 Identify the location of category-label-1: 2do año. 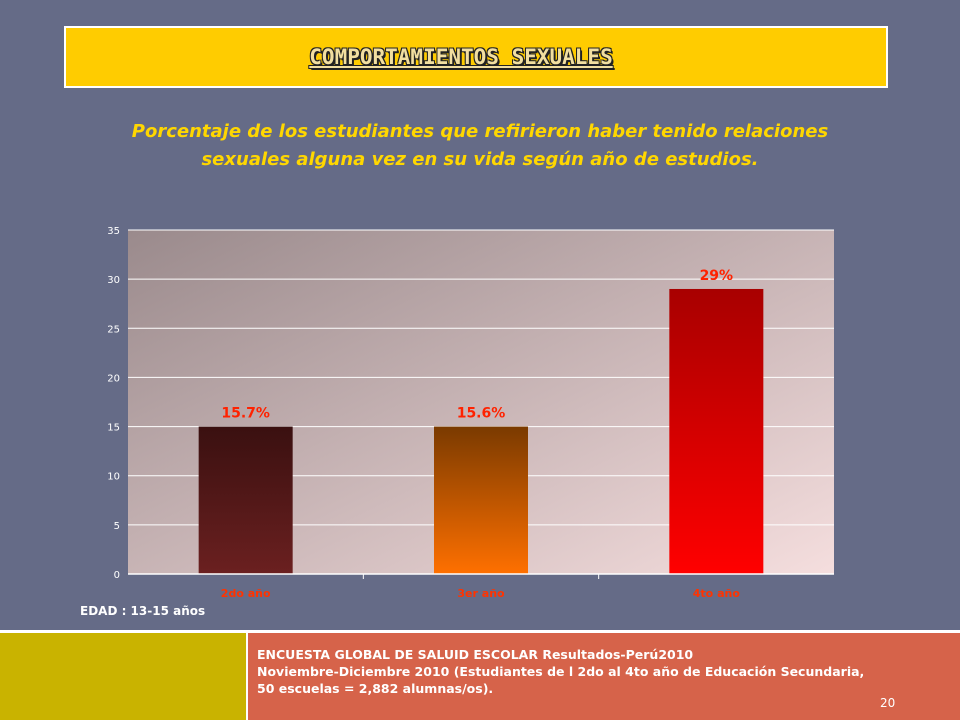
(246, 593).